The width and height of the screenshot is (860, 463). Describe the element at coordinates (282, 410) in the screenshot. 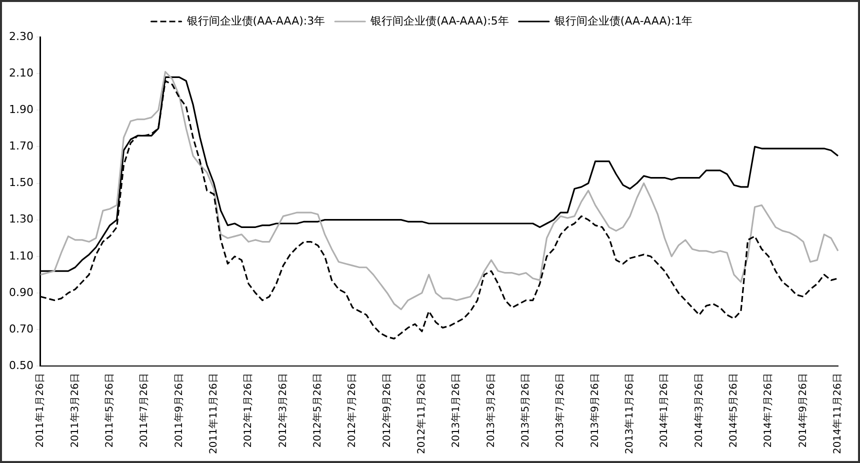

I see `x-tick-label: 2012年3月26日` at that location.